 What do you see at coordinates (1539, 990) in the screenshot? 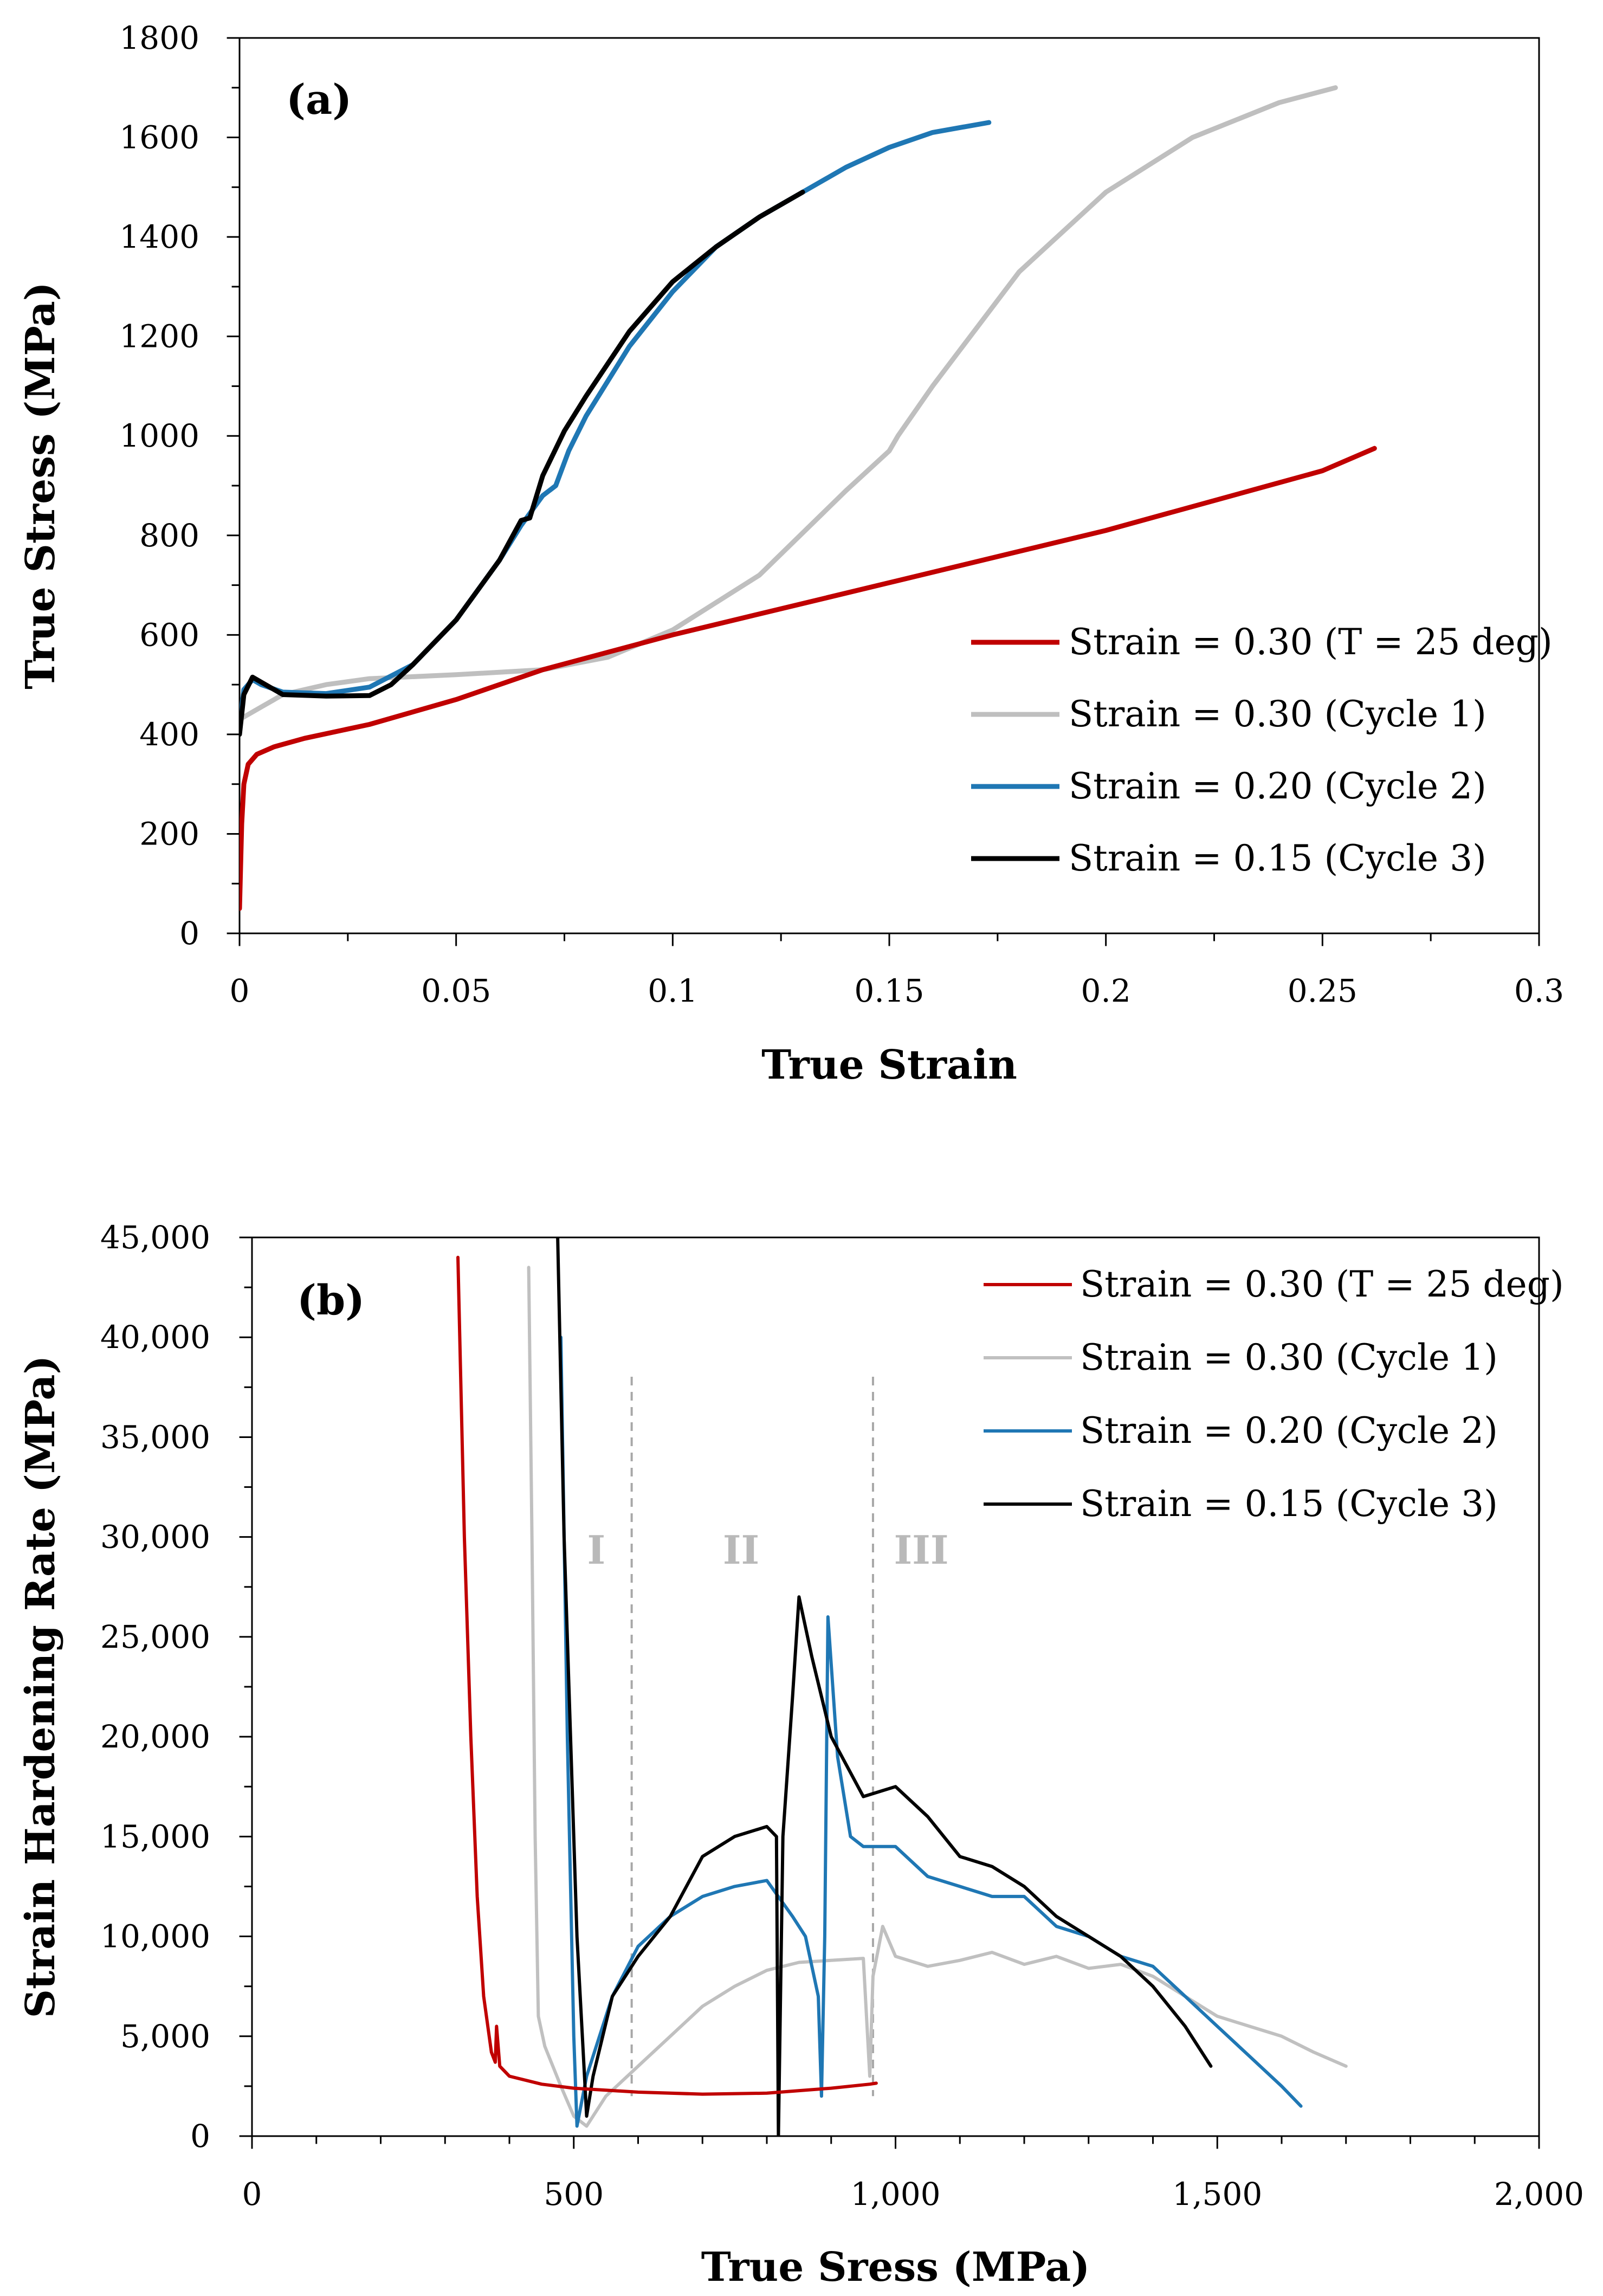
I see `x-tick-label: 0.3` at bounding box center [1539, 990].